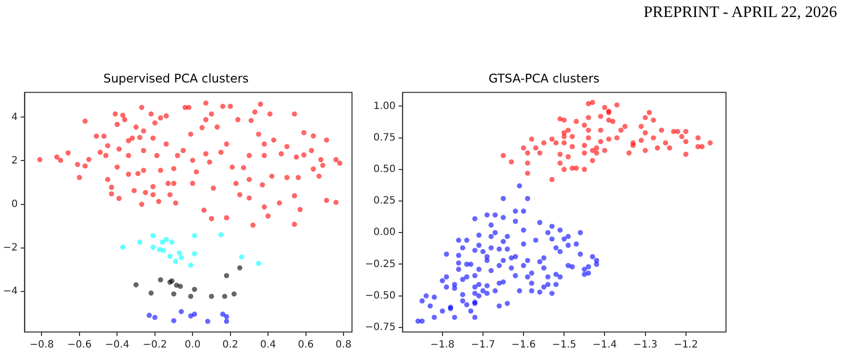  Describe the element at coordinates (686, 345) in the screenshot. I see `x-tick-label: −1.2` at that location.